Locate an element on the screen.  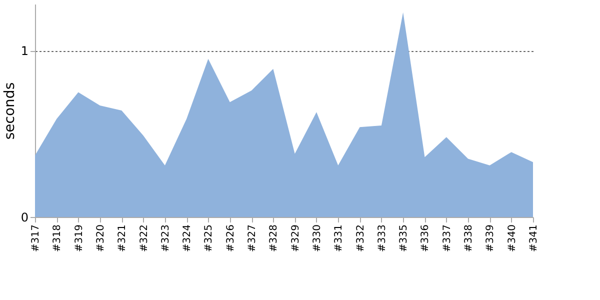
x-tick-label: #323 is located at coordinates (166, 238).